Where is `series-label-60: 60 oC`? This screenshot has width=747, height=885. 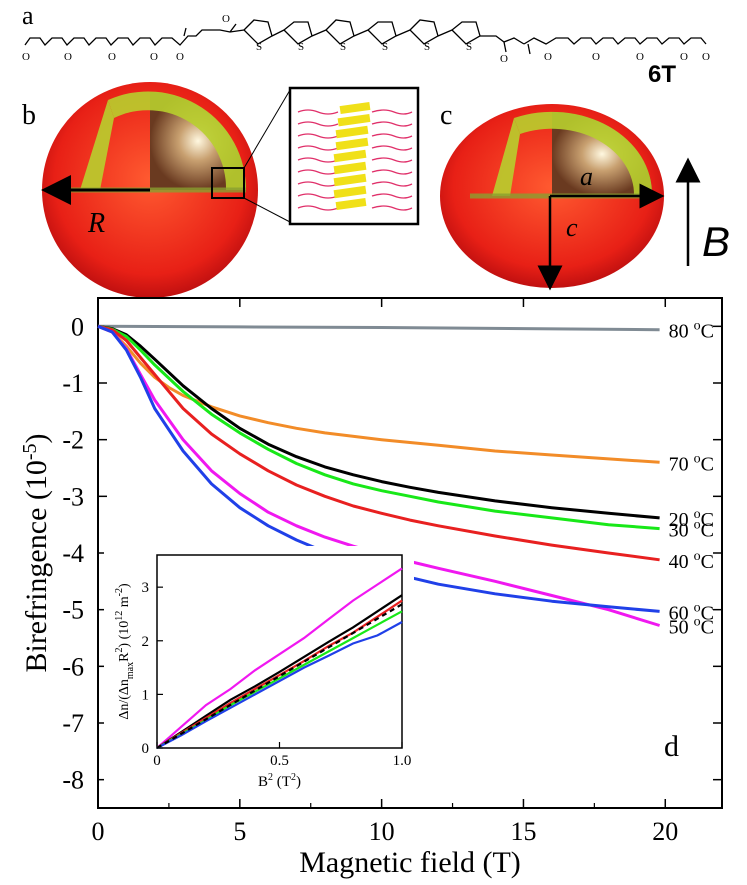
series-label-60: 60 oC is located at coordinates (691, 612).